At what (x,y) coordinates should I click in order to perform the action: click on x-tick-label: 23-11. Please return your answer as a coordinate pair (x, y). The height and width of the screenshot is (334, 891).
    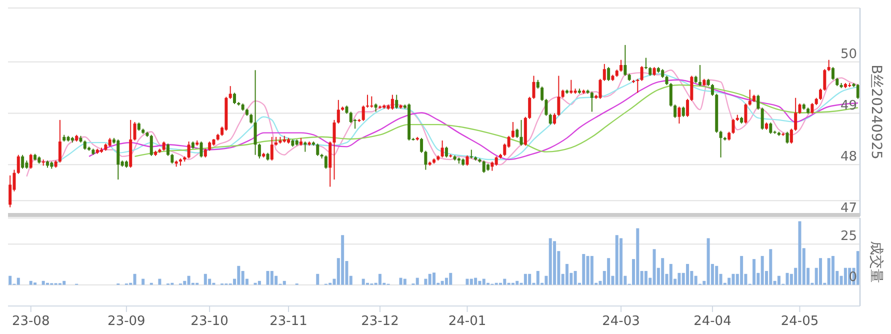
    Looking at the image, I should click on (289, 321).